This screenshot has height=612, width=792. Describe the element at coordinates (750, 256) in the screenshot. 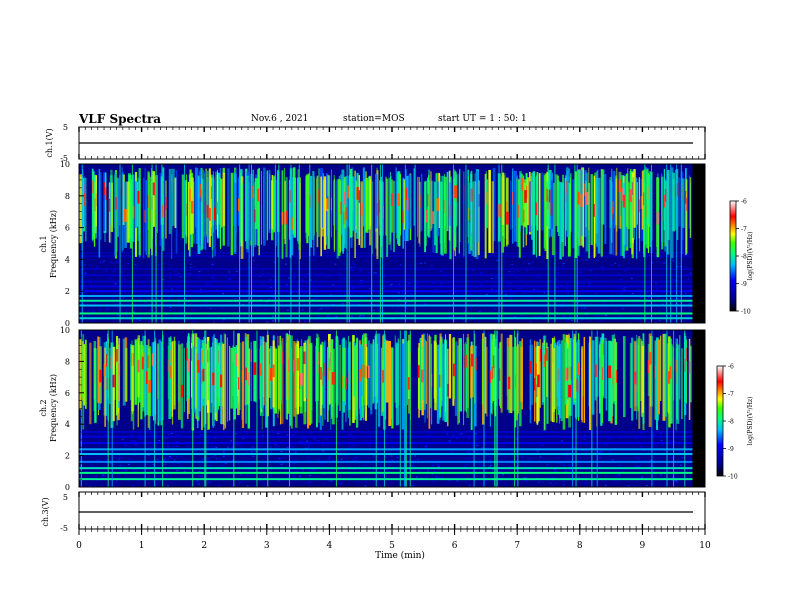

I see `ch1-colorbar-label: log(PSD)(V²/Hz)` at that location.